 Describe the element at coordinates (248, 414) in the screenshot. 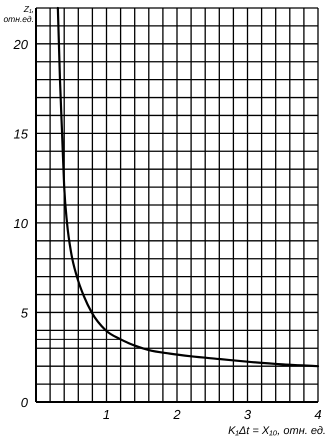

I see `x-tick-label: 3` at that location.